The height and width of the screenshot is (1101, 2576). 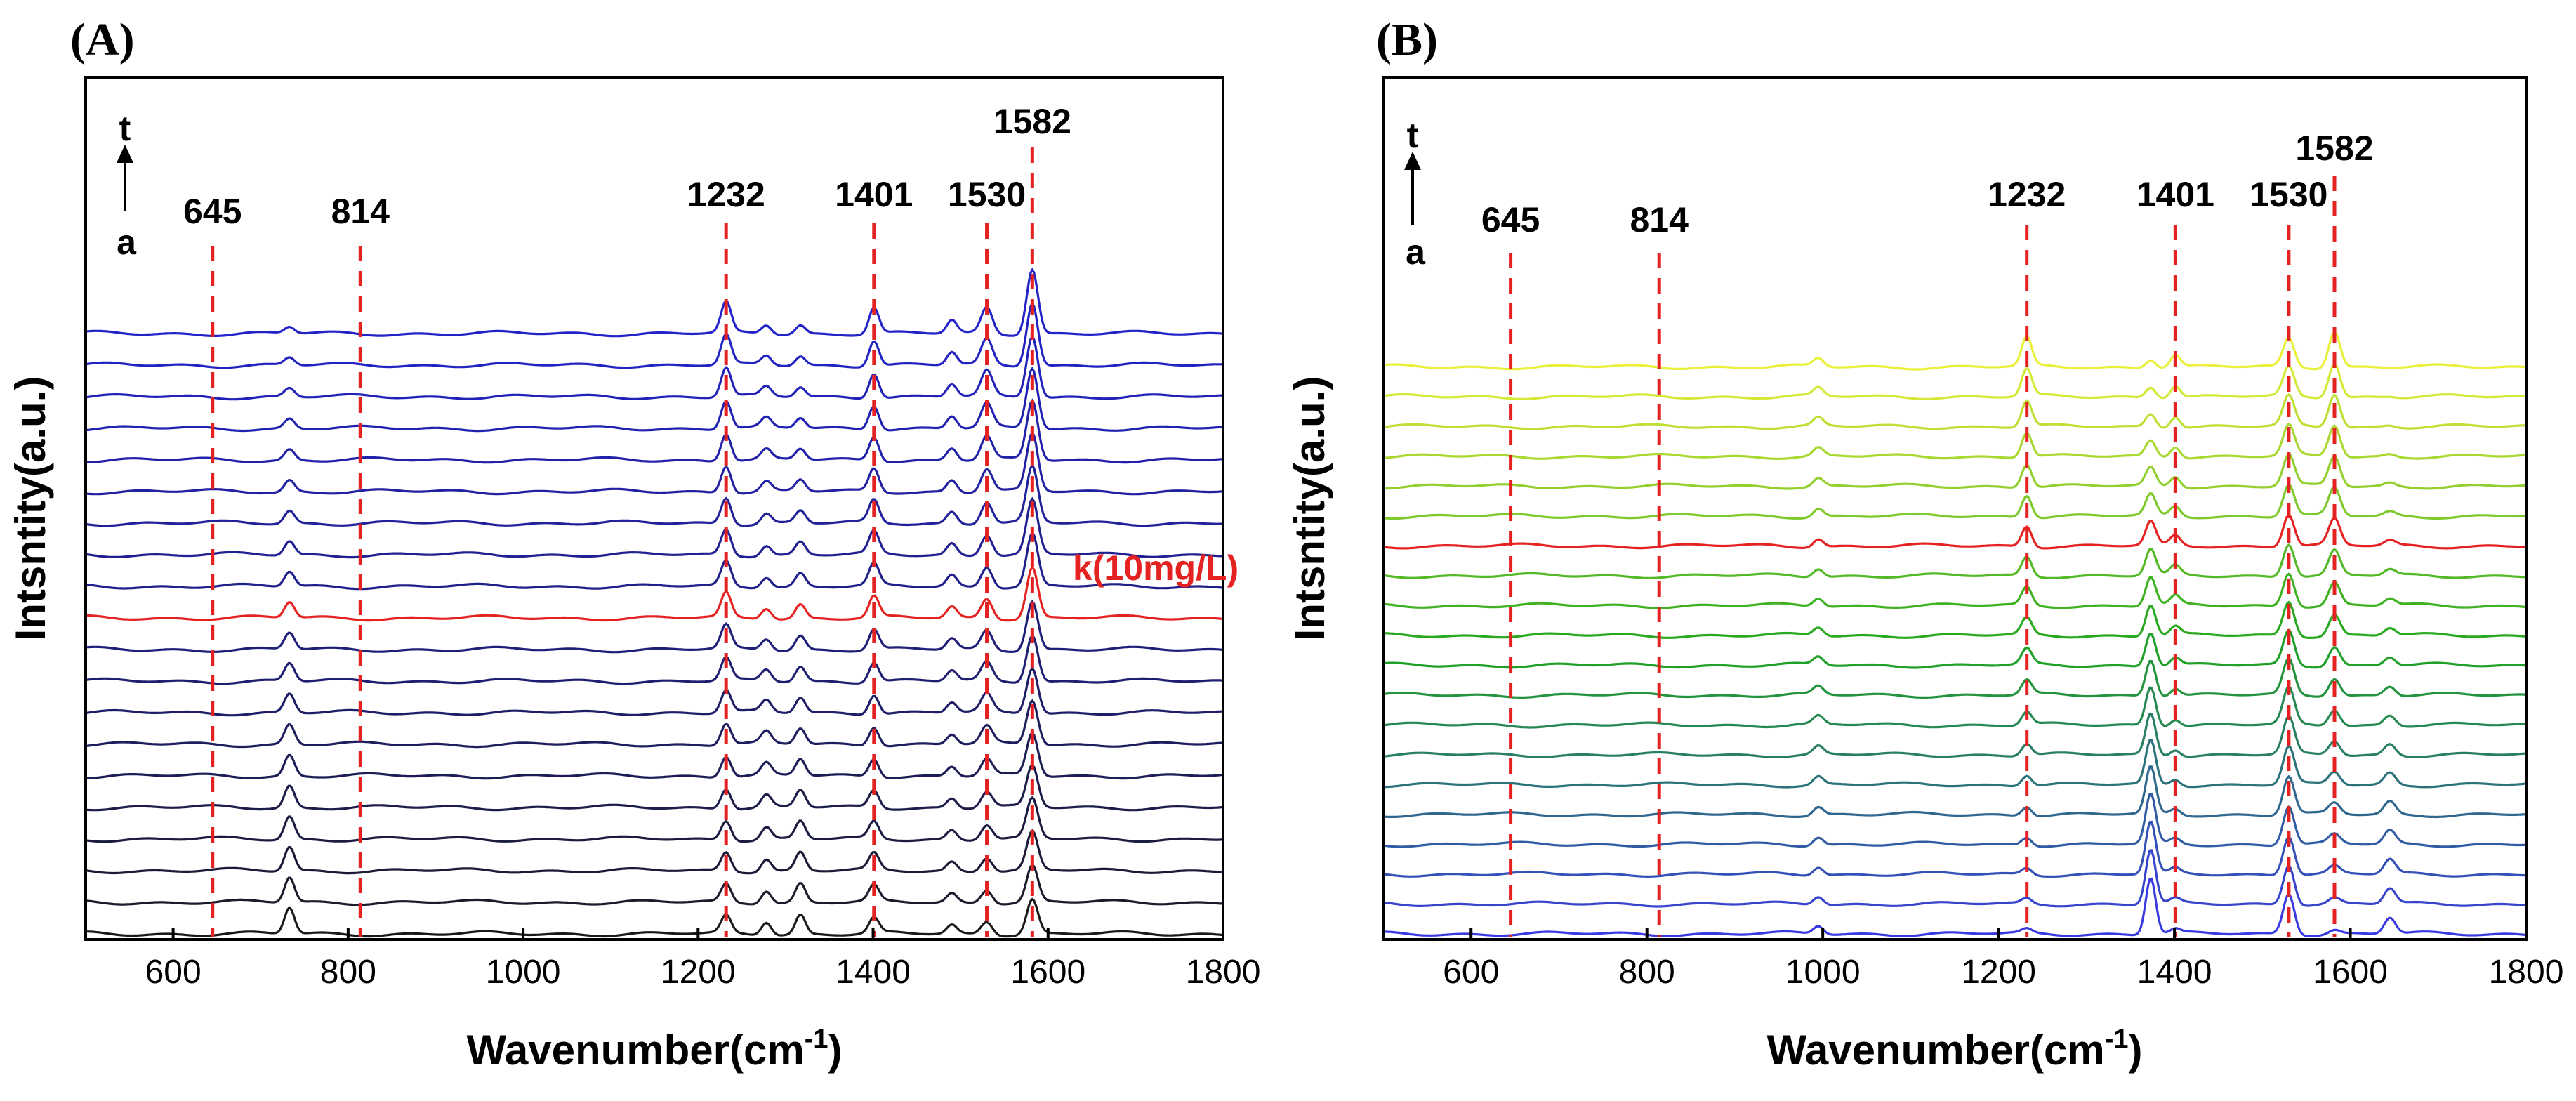 I want to click on panel-b-peak-label-1401: 1401, so click(x=2175, y=194).